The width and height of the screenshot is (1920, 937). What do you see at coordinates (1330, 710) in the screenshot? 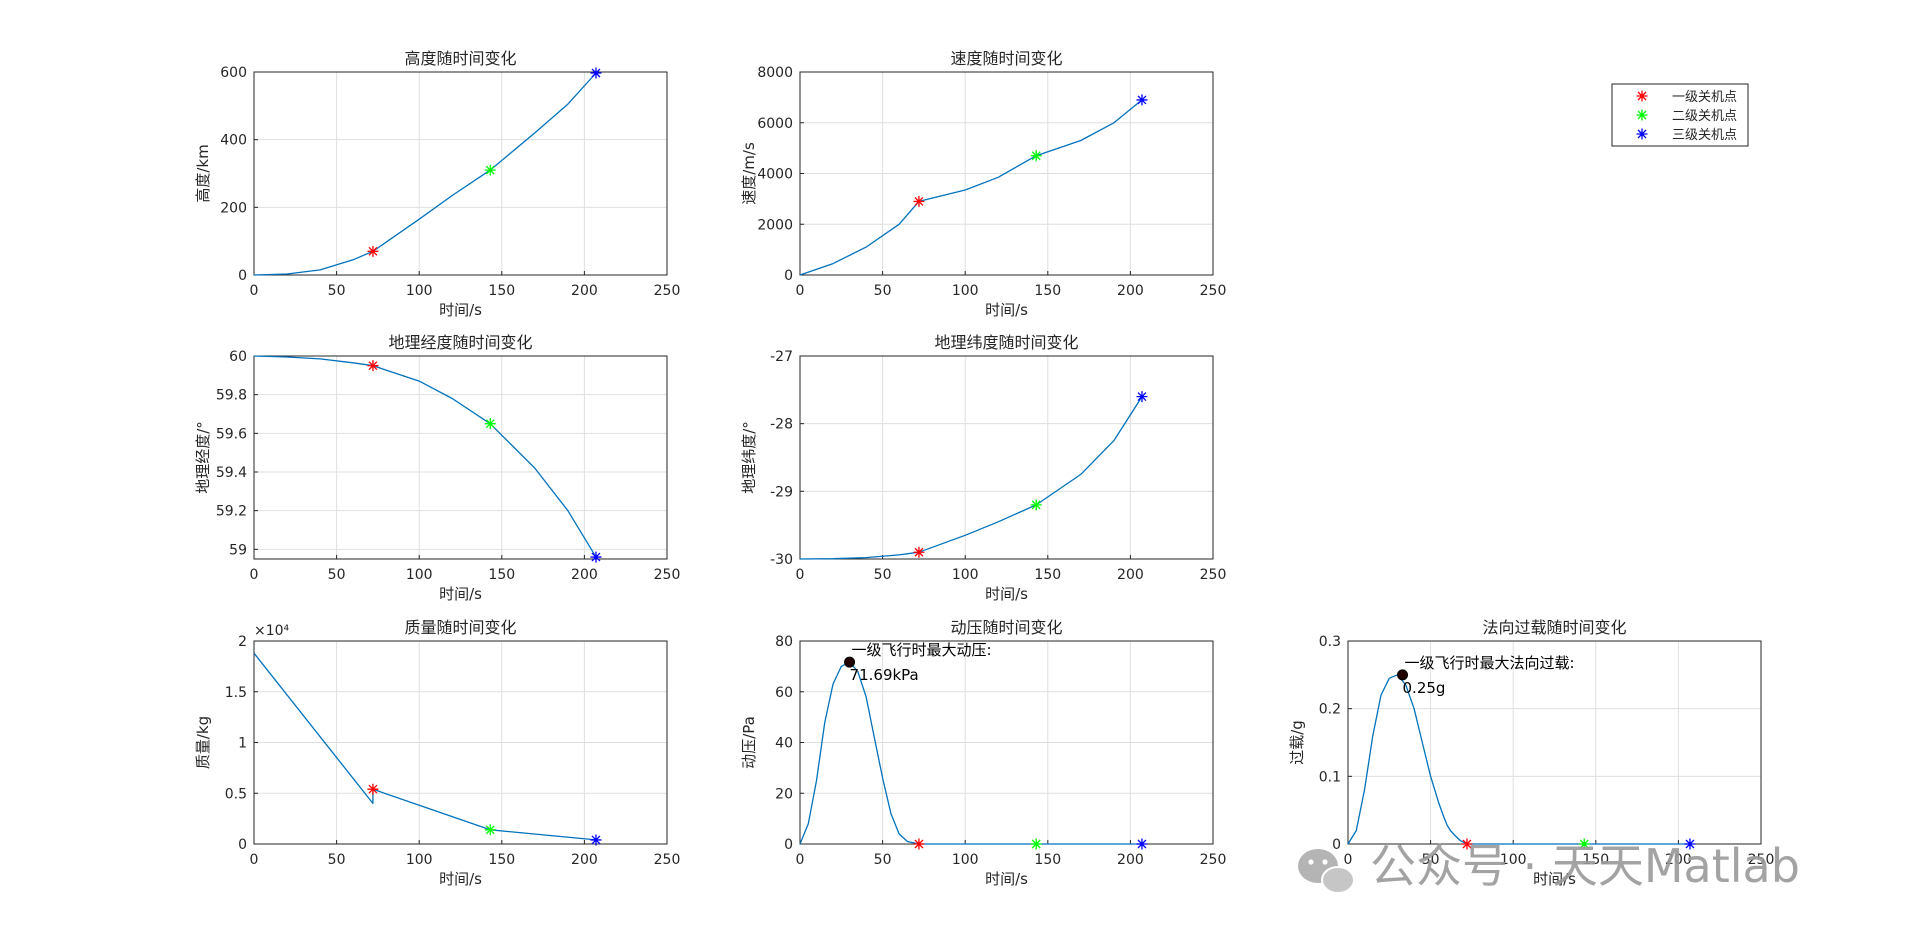
I see `y-tick-label: 0.2` at bounding box center [1330, 710].